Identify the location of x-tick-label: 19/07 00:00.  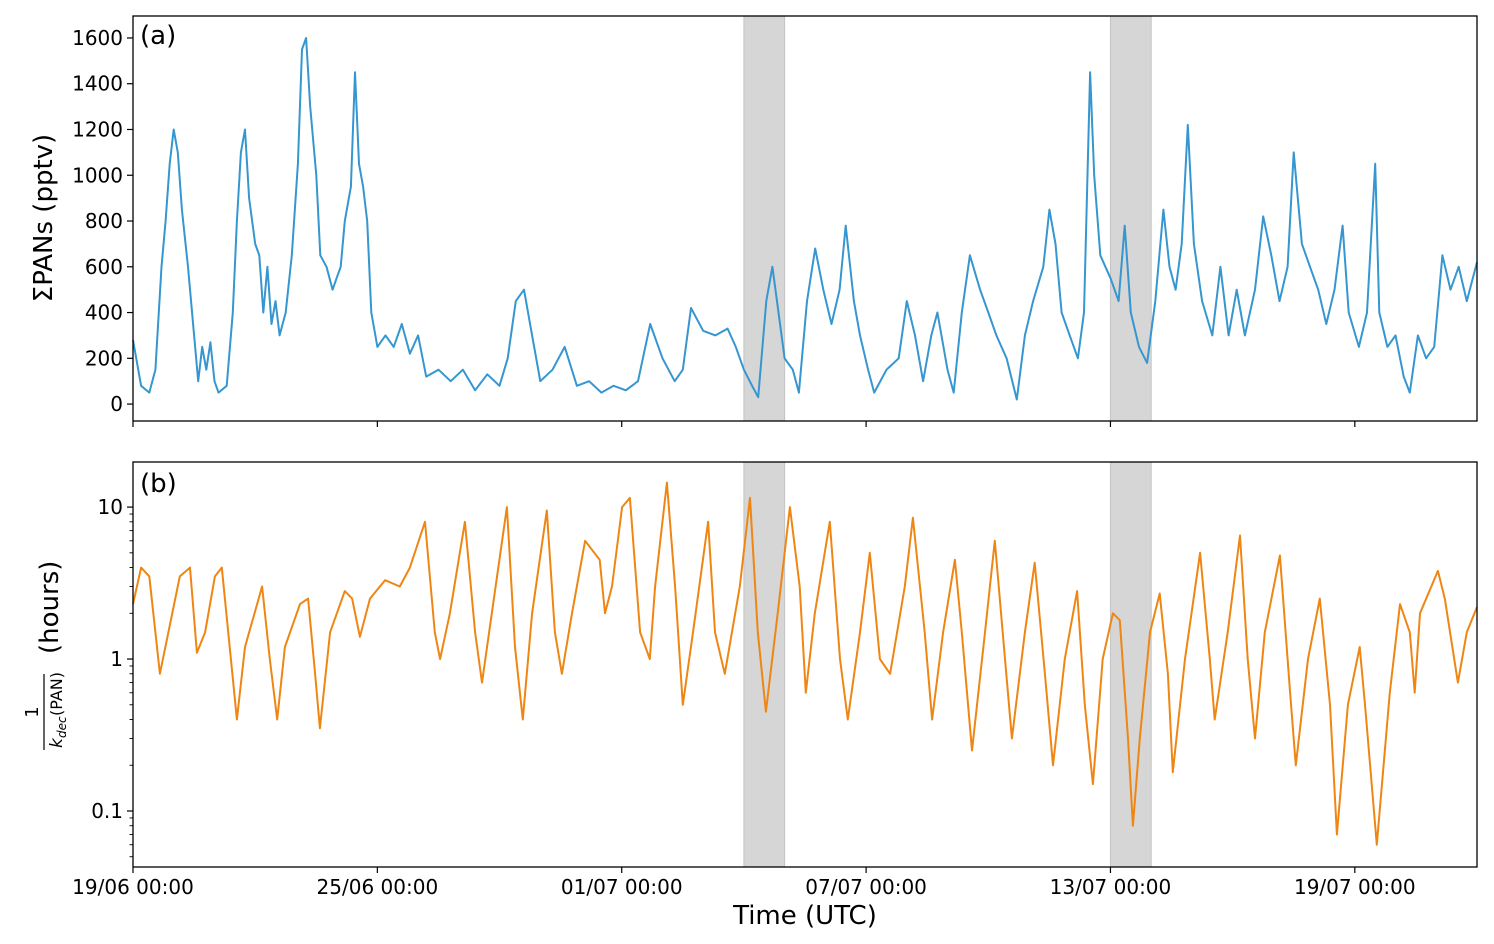
(1355, 887).